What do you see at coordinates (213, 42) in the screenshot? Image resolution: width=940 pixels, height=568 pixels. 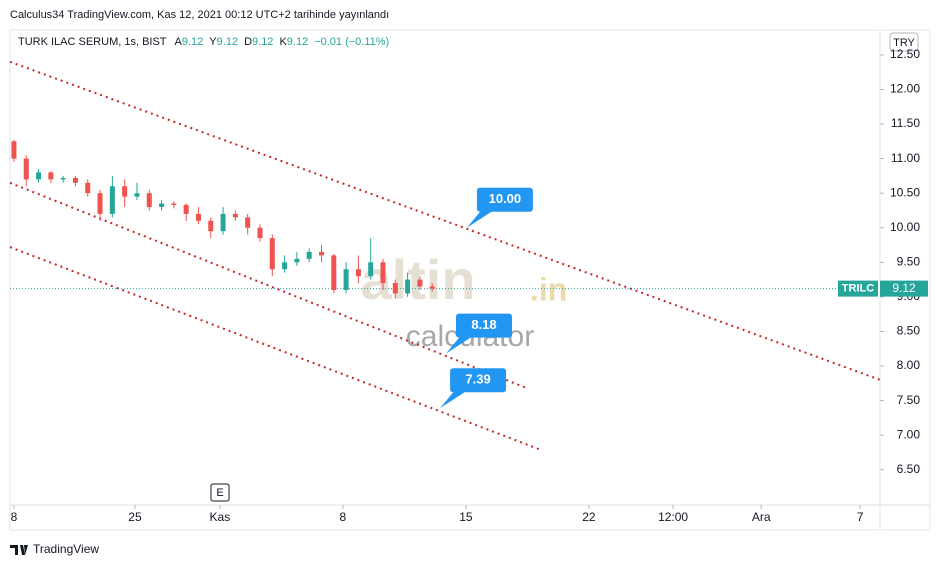 I see `ohlc-key: Y` at bounding box center [213, 42].